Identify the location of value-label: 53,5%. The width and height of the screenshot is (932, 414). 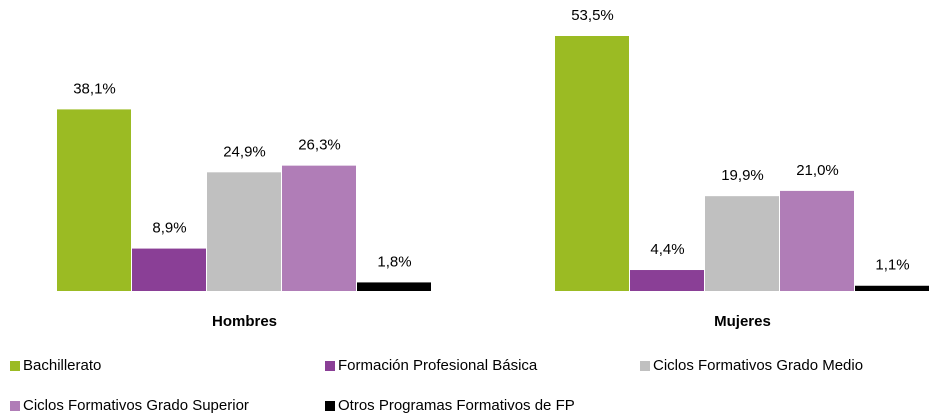
(592, 15).